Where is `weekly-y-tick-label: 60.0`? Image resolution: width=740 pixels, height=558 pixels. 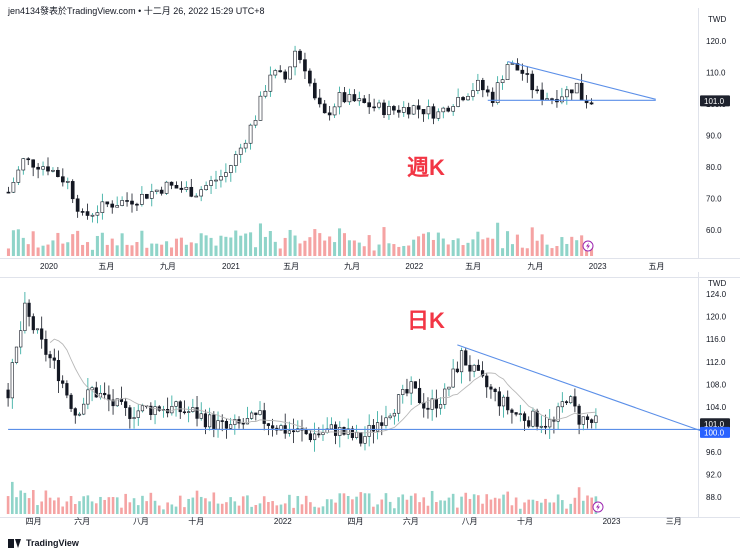
weekly-y-tick-label: 60.0 is located at coordinates (714, 230).